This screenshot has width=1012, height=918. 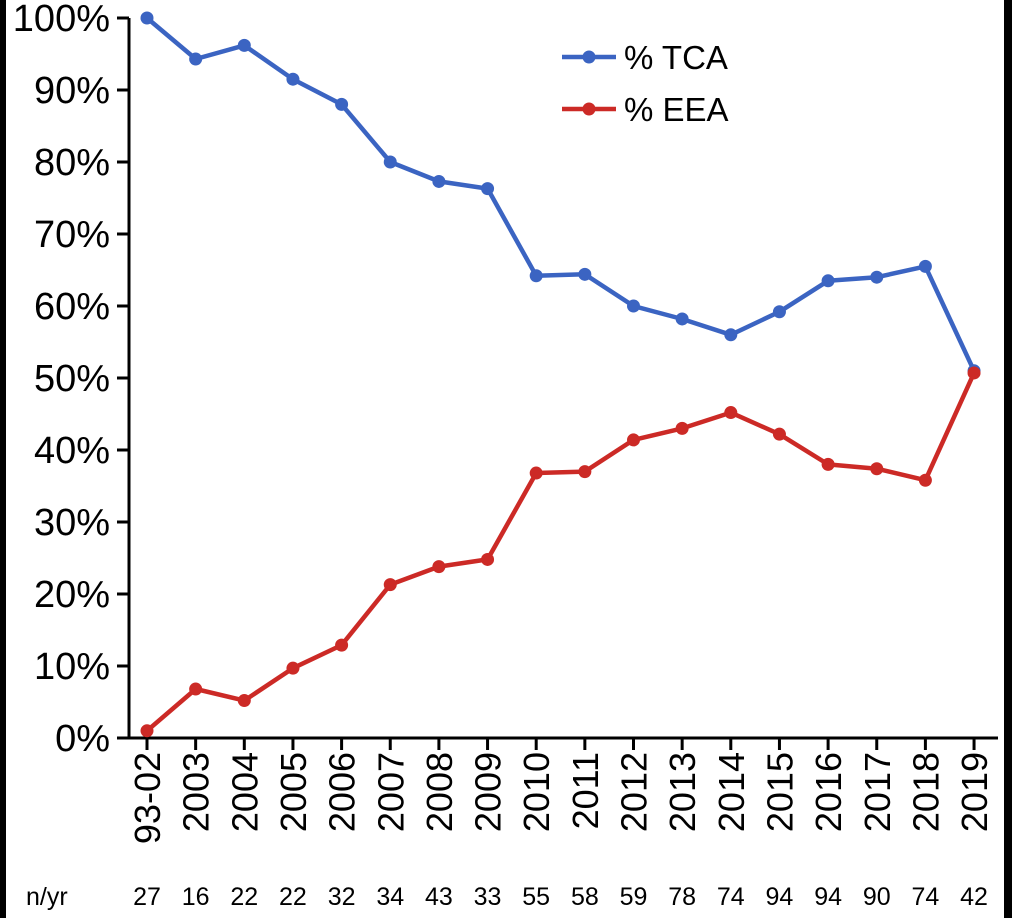 I want to click on count-value: 43, so click(x=439, y=897).